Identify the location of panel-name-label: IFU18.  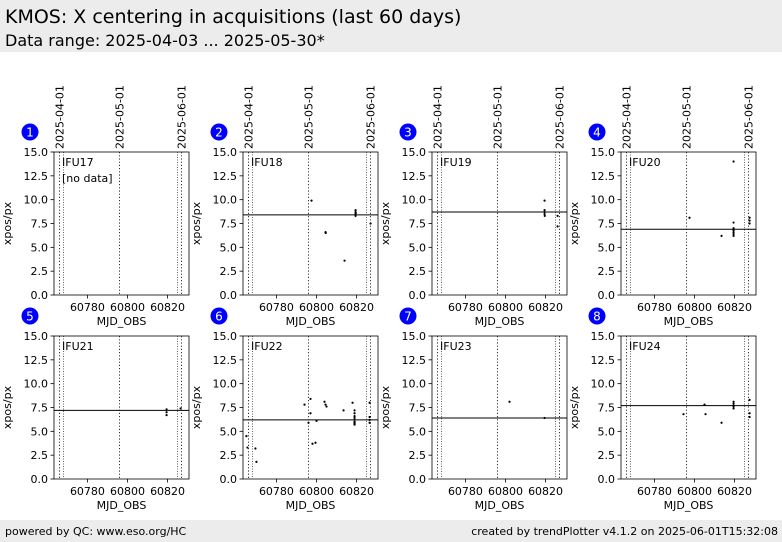
(267, 162).